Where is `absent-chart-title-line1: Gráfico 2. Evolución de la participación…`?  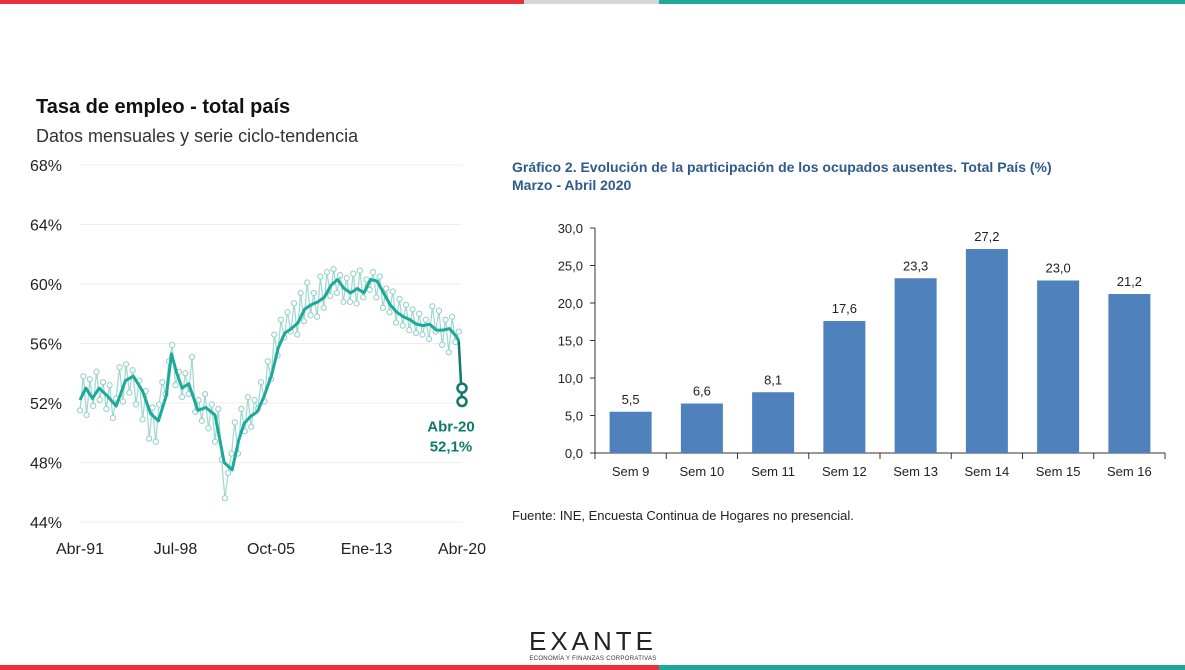
absent-chart-title-line1: Gráfico 2. Evolución de la participación… is located at coordinates (782, 167).